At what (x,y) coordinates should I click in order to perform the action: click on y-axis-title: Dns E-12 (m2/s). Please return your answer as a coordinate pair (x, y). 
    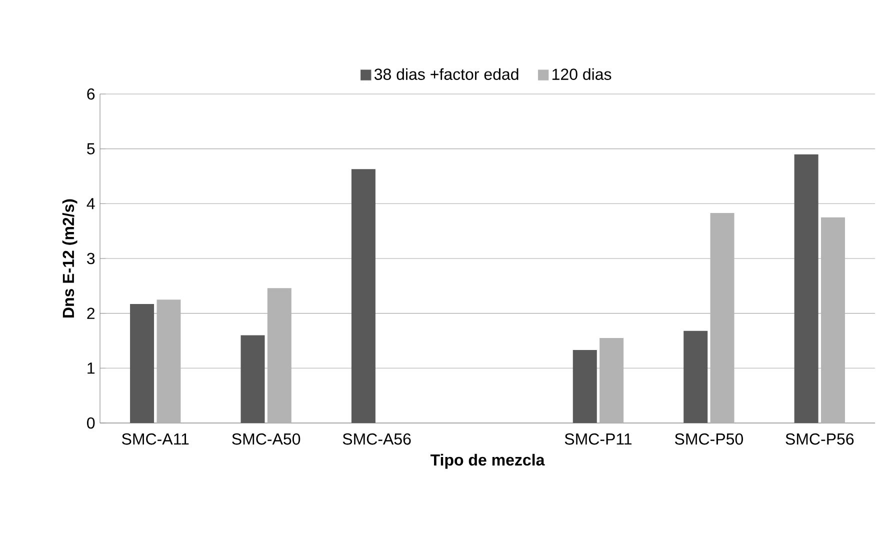
    Looking at the image, I should click on (70, 258).